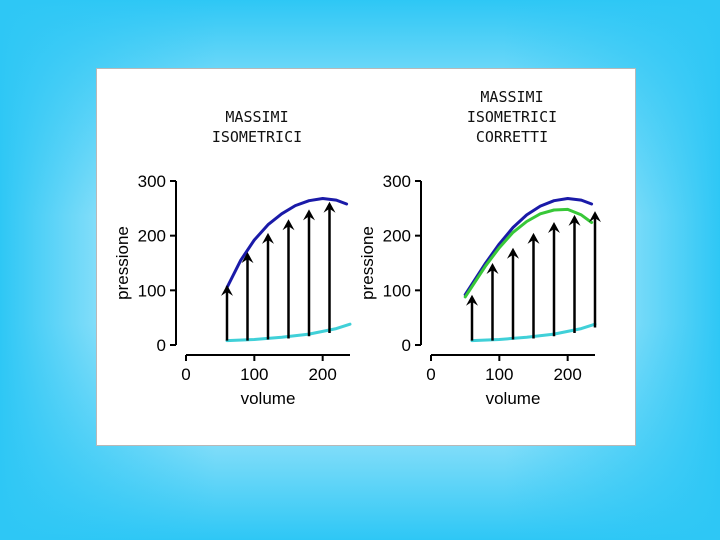 This screenshot has height=540, width=720. I want to click on right-panel-title: MASSIMI ISOMETRICI CORRETTI, so click(512, 117).